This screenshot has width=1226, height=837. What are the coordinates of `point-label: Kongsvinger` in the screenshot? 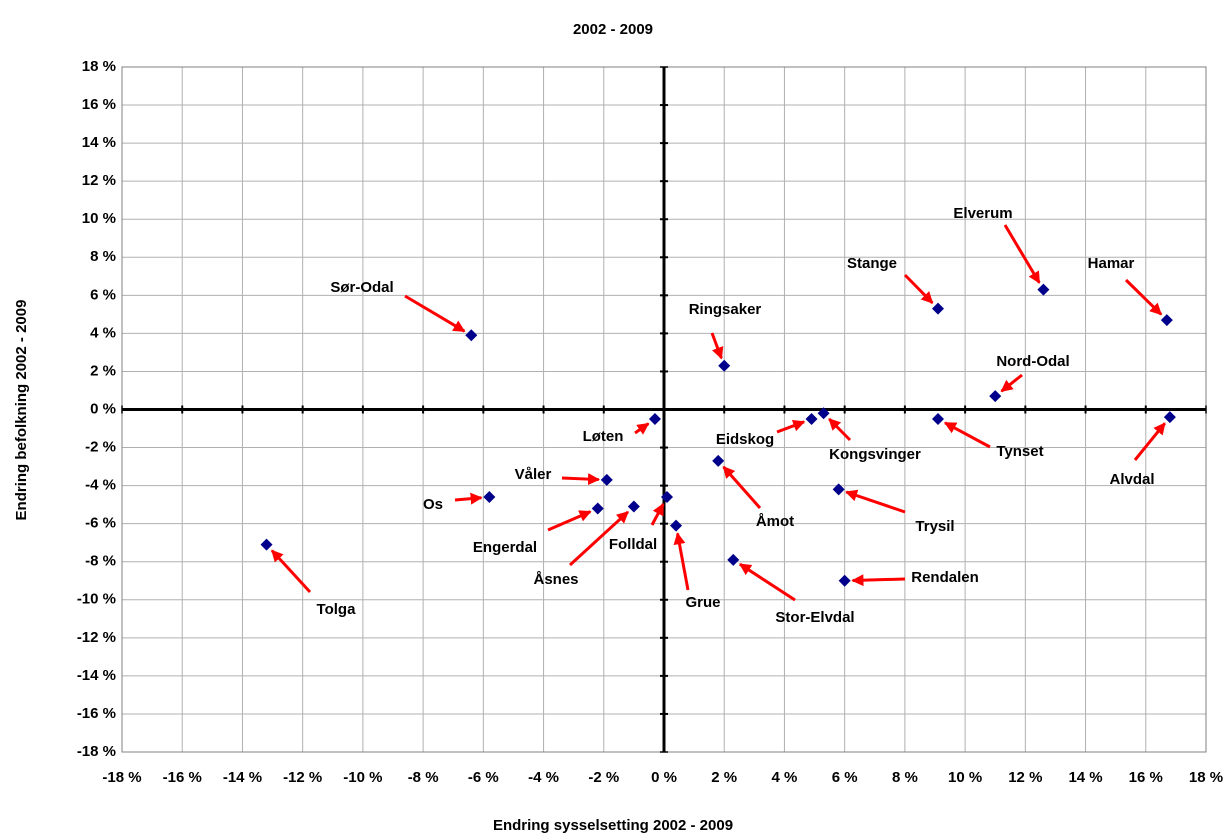 It's located at (875, 454).